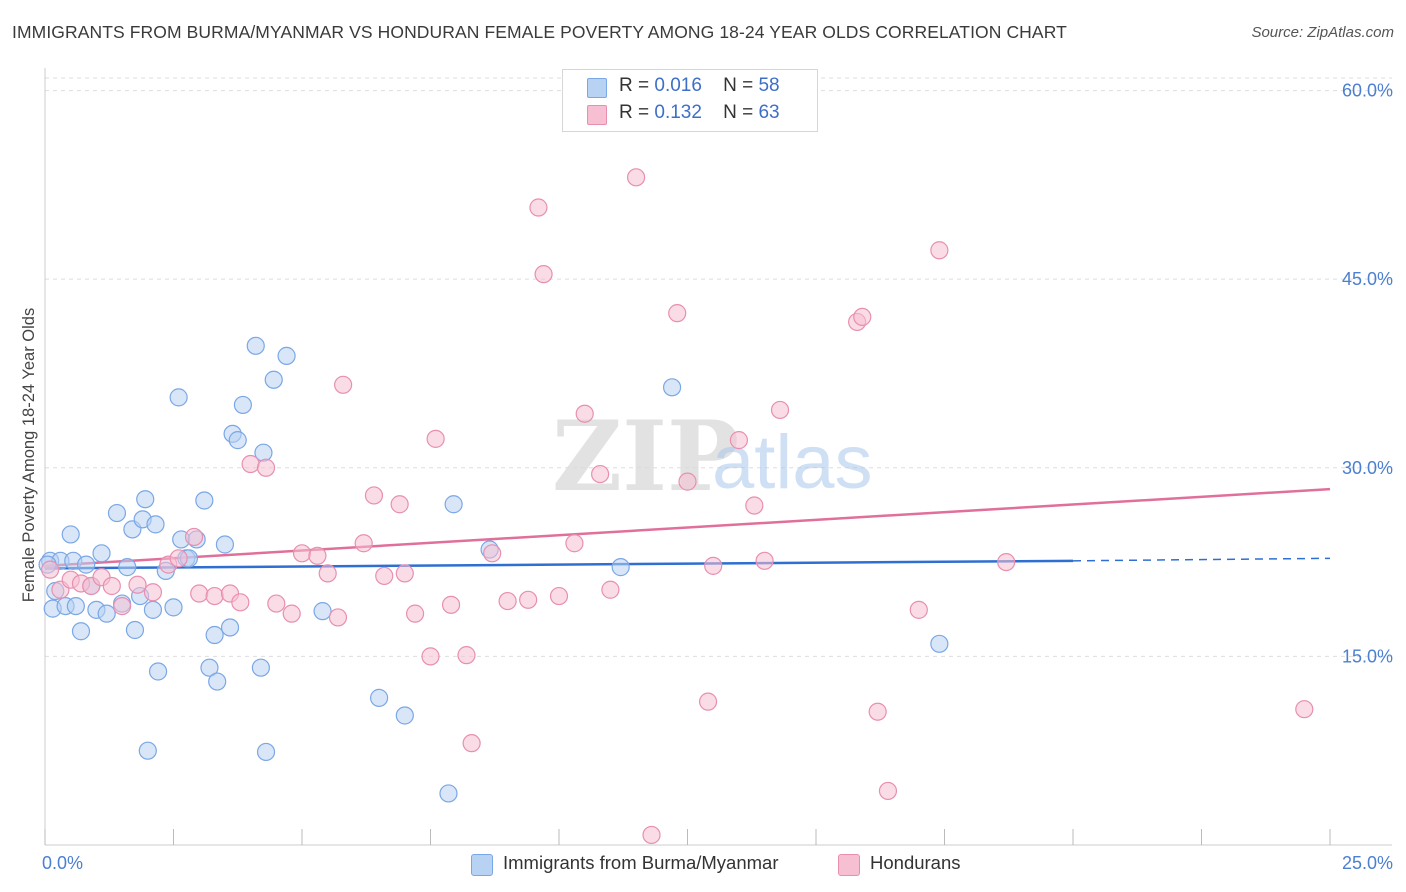  What do you see at coordinates (1367, 279) in the screenshot?
I see `y-tick-label-2: 45.0%` at bounding box center [1367, 279].